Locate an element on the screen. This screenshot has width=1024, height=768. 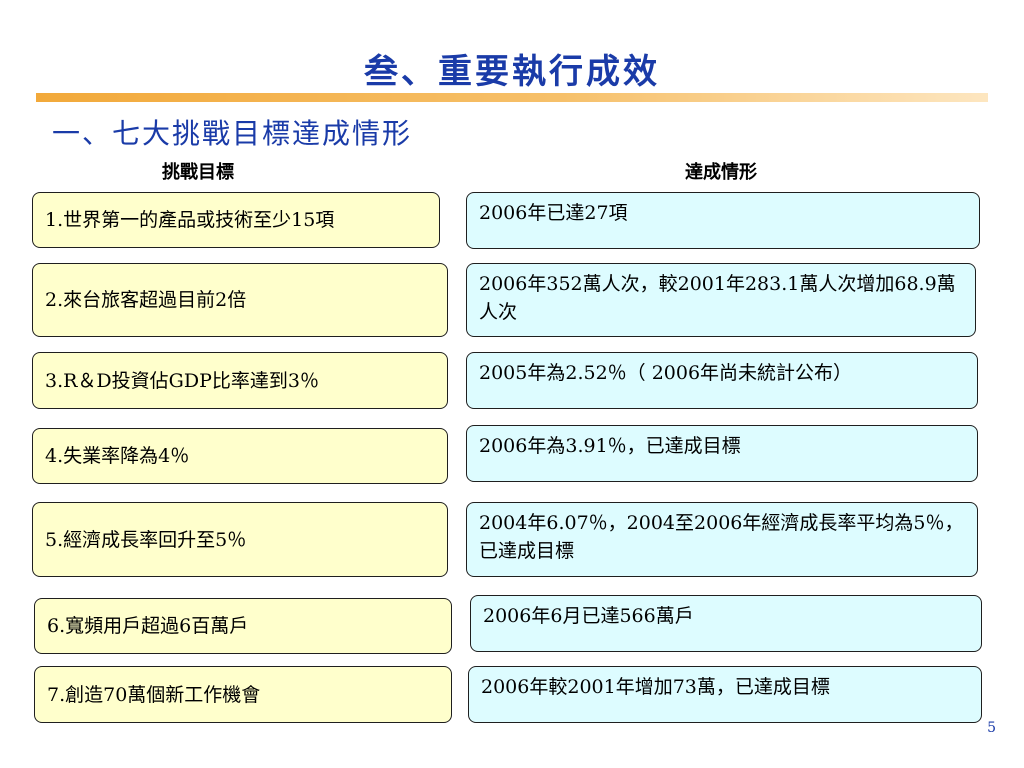
status-box: 2006年已達27項 is located at coordinates (723, 220).